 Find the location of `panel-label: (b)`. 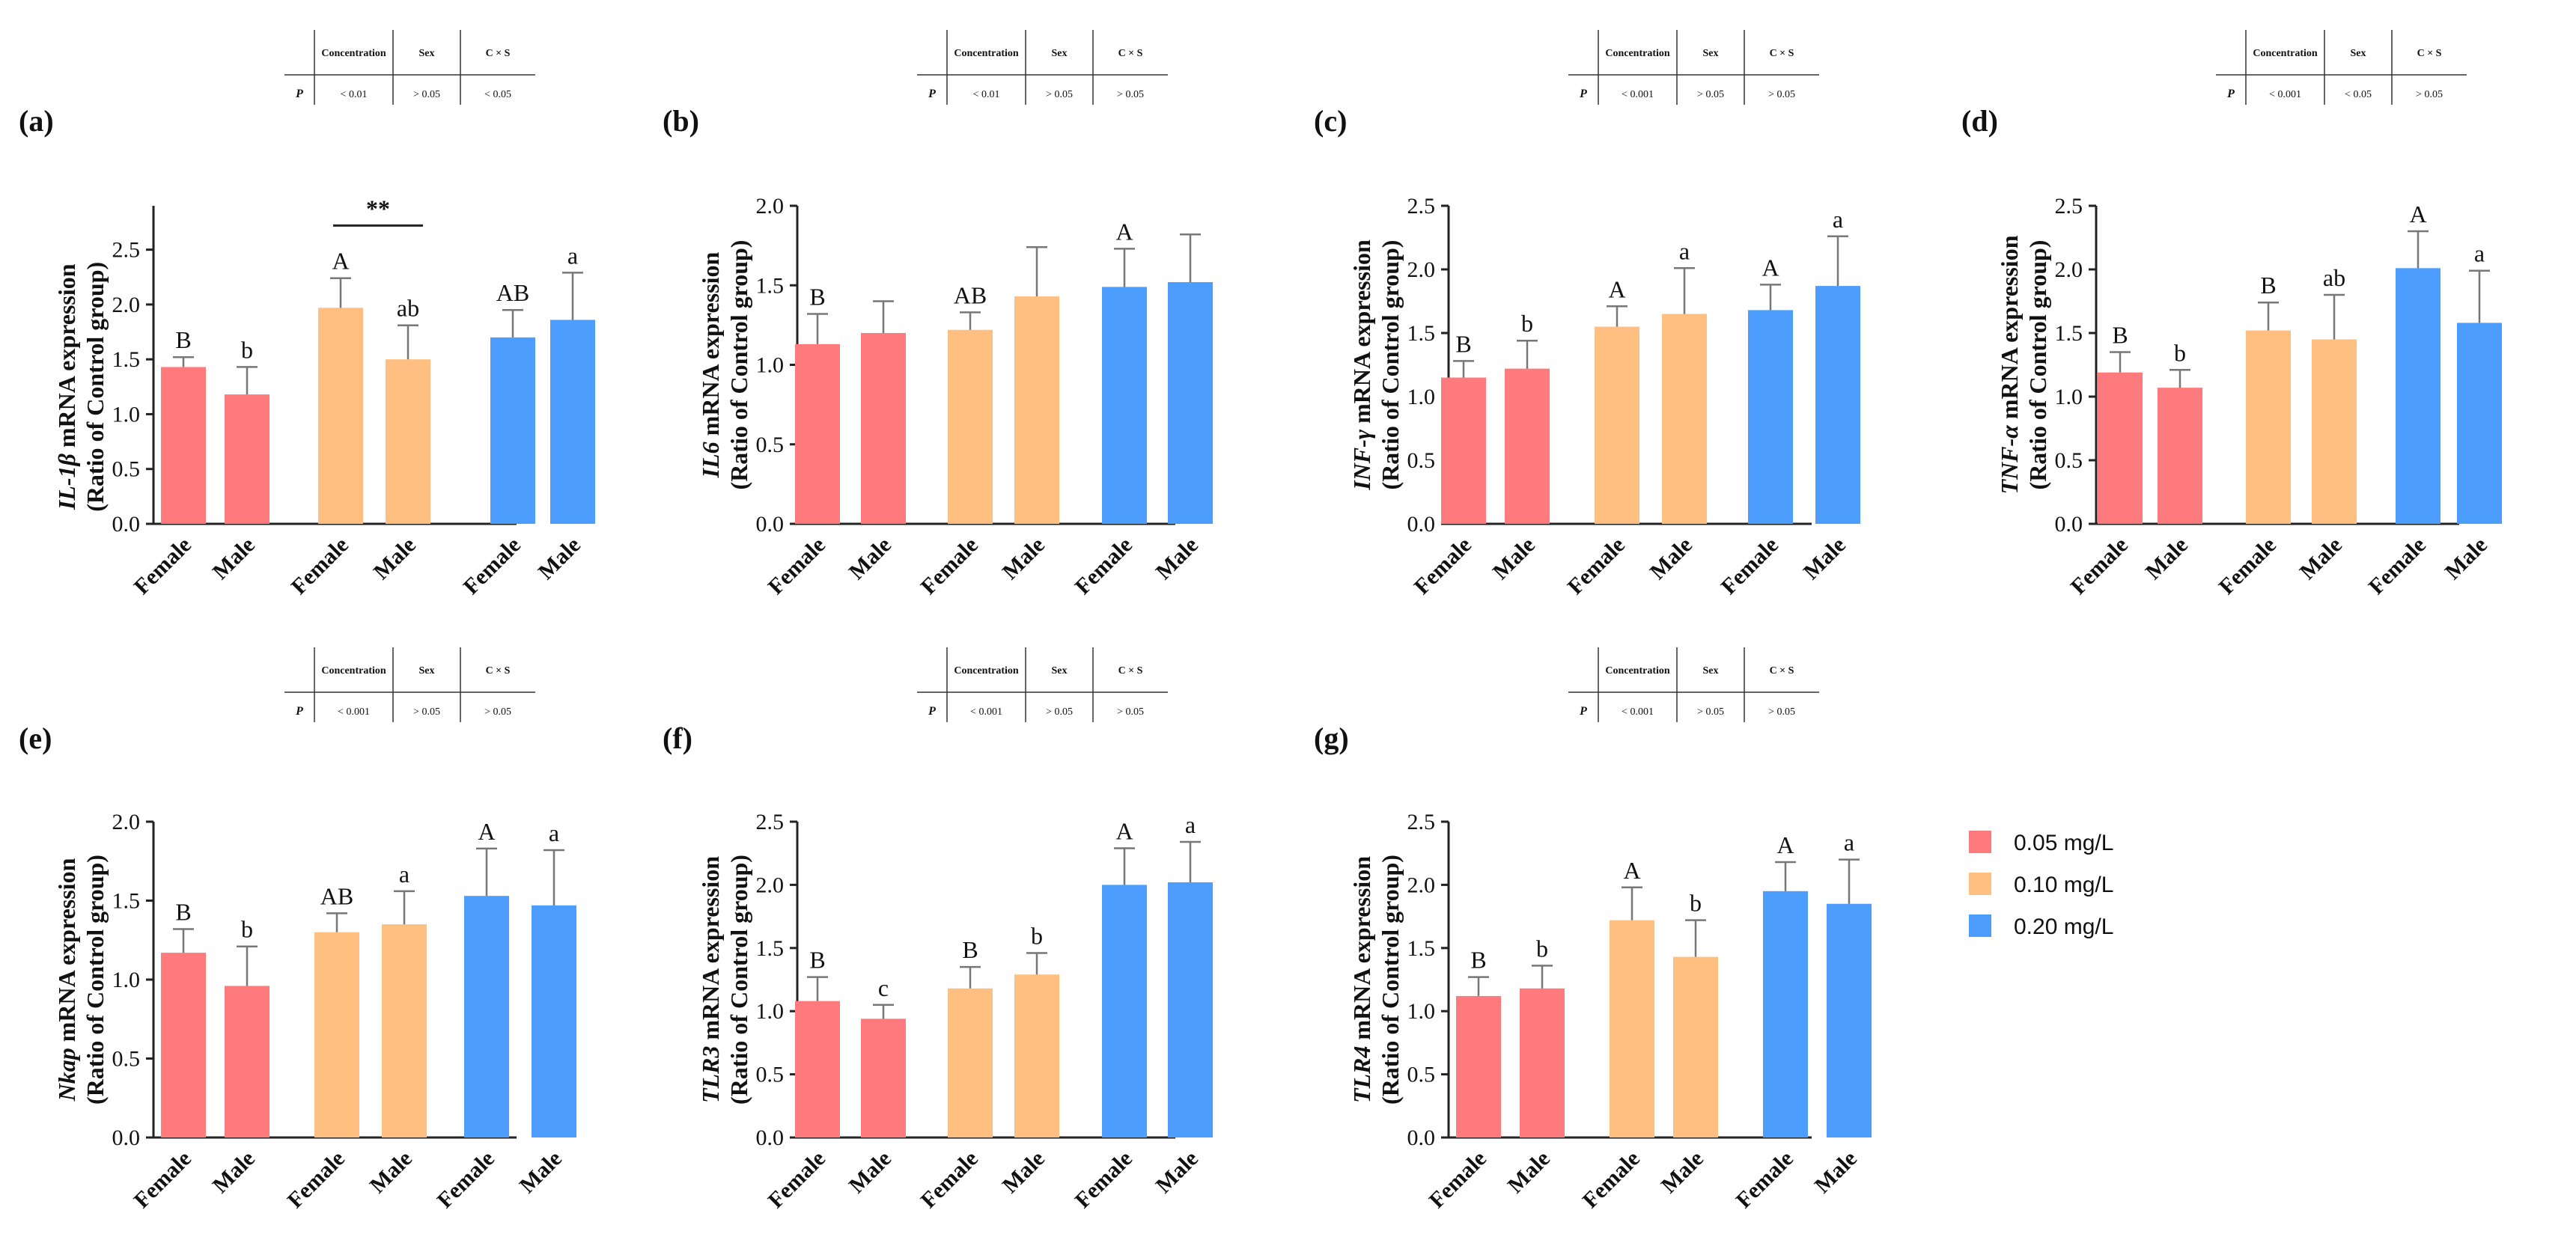

panel-label: (b) is located at coordinates (681, 121).